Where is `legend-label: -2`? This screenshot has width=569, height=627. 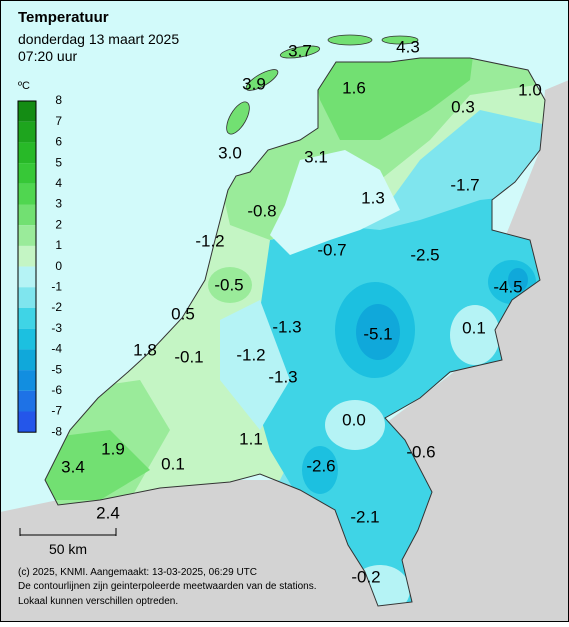 legend-label: -2 is located at coordinates (56, 307).